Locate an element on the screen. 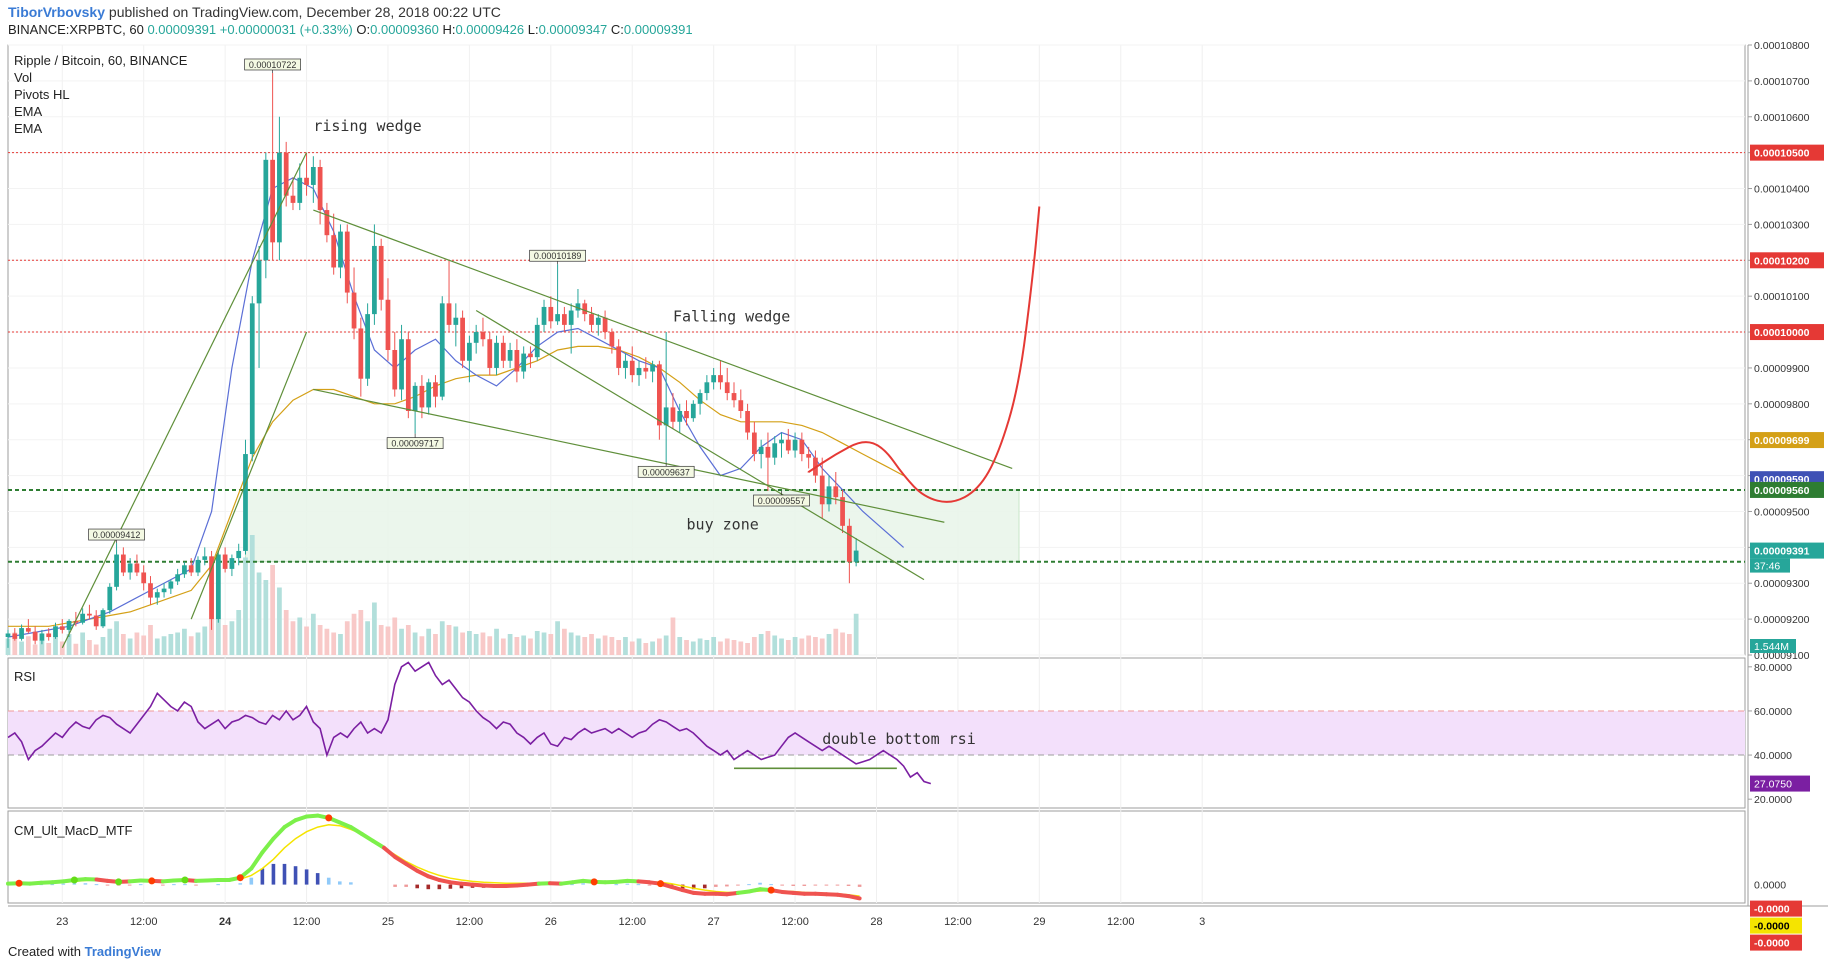 This screenshot has width=1828, height=968. price-change: +0.00000031 (+0.33%) is located at coordinates (286, 29).